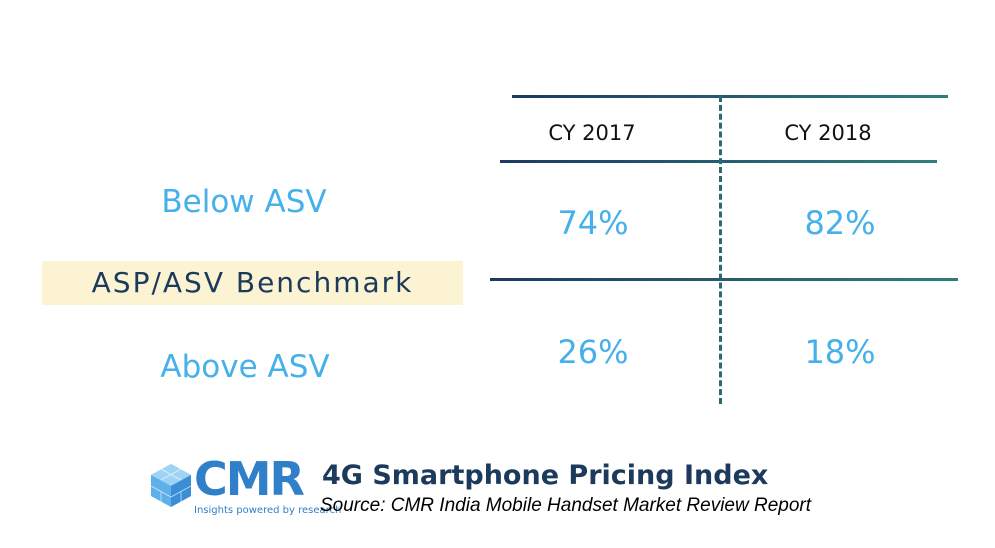 This screenshot has height=548, width=995. What do you see at coordinates (840, 223) in the screenshot?
I see `value-below-2018: 82%` at bounding box center [840, 223].